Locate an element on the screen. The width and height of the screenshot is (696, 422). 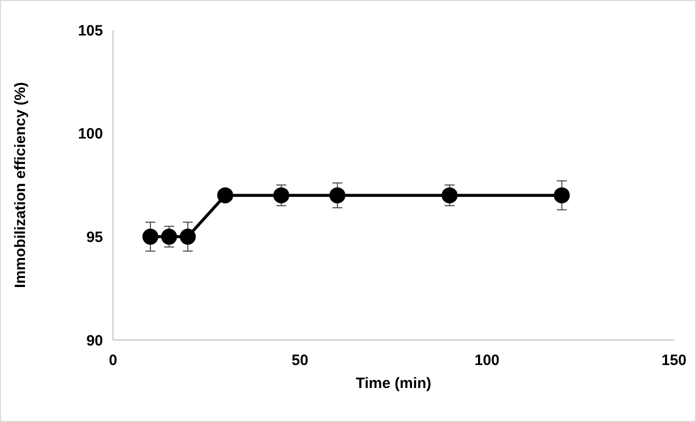
x-tick-label: 0 is located at coordinates (113, 360).